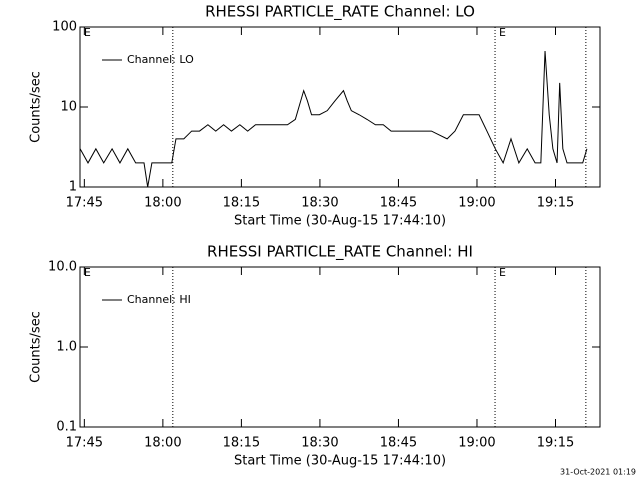  I want to click on chart-title: RHESSI PARTICLE_RATE Channel: HI, so click(340, 252).